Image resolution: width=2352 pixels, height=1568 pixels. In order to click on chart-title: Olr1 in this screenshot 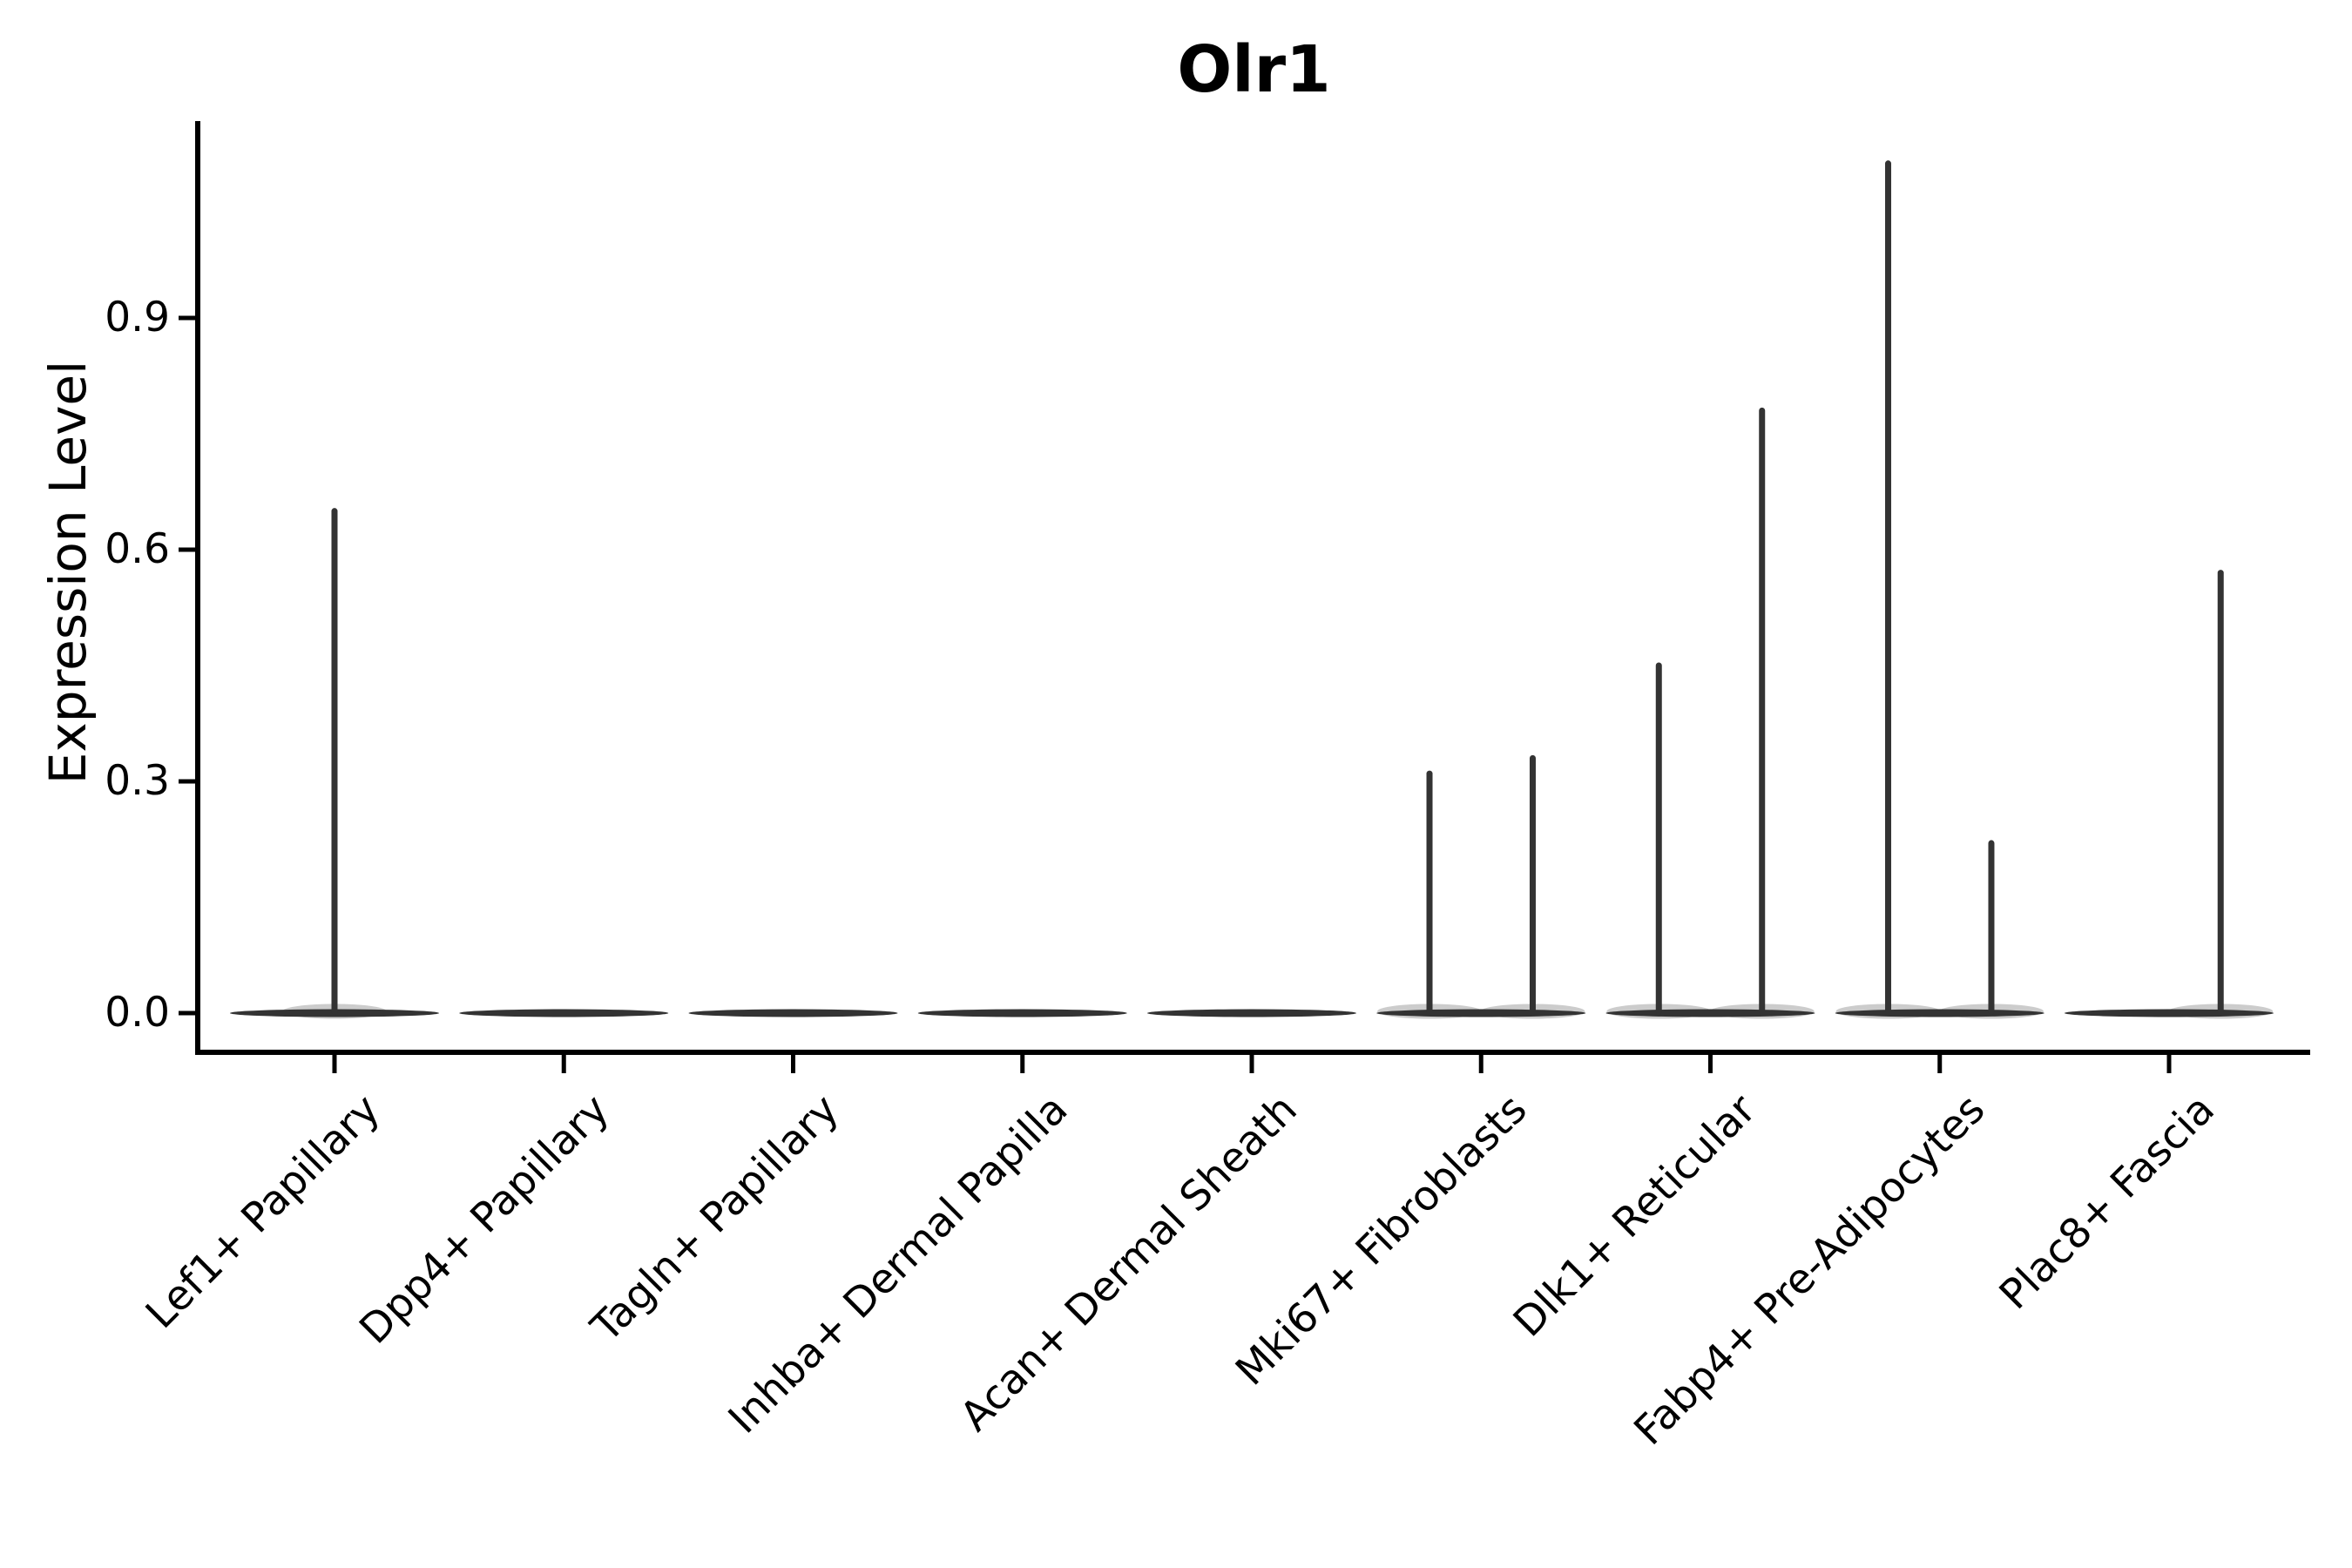, I will do `click(1254, 69)`.